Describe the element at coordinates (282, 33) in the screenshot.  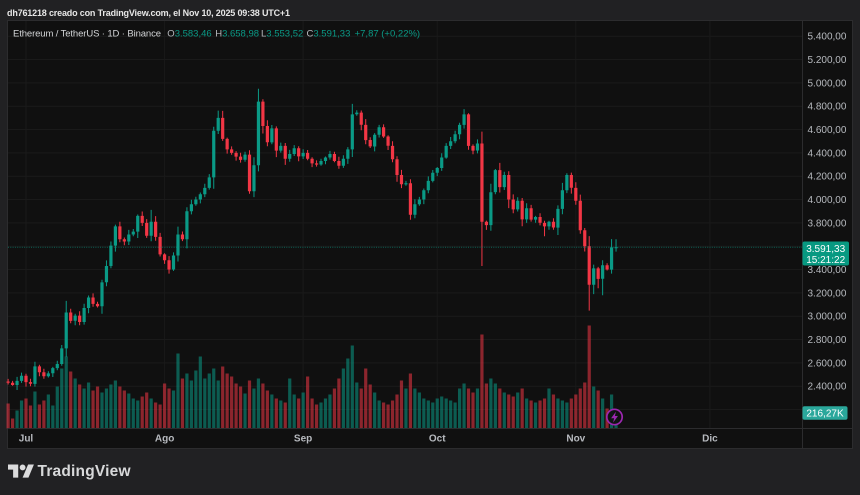
I see `svg-text: L3.553,52` at that location.